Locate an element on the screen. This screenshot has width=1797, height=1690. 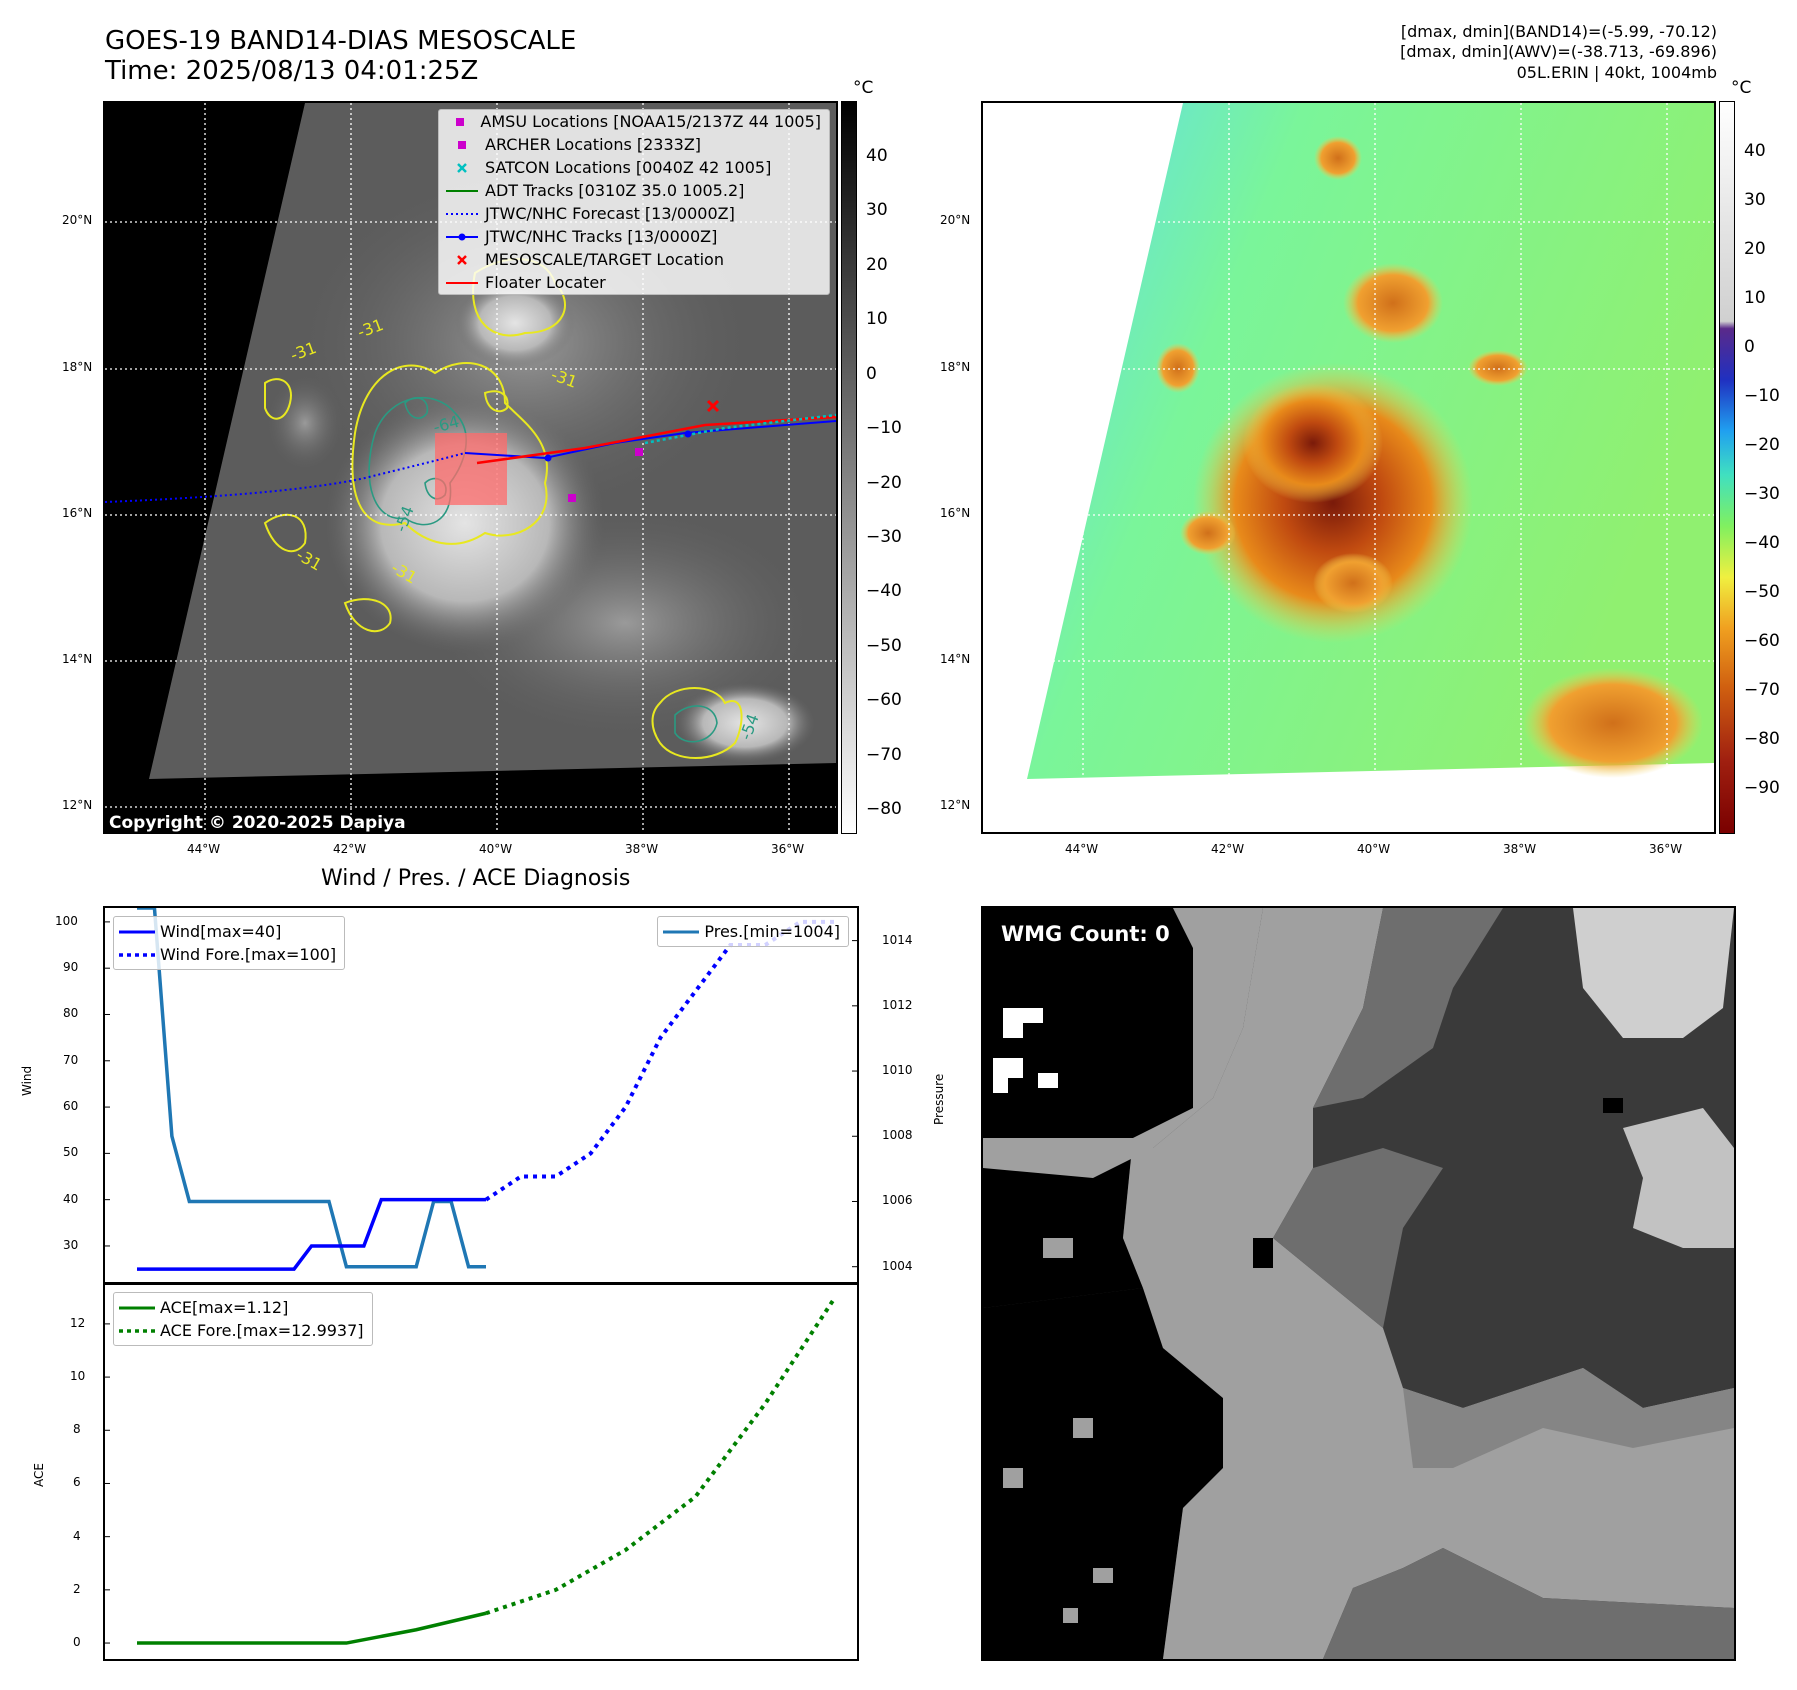
legend-amsu: AMSU Locations [NOAA15/2137Z 44 1005] is located at coordinates (634, 121).